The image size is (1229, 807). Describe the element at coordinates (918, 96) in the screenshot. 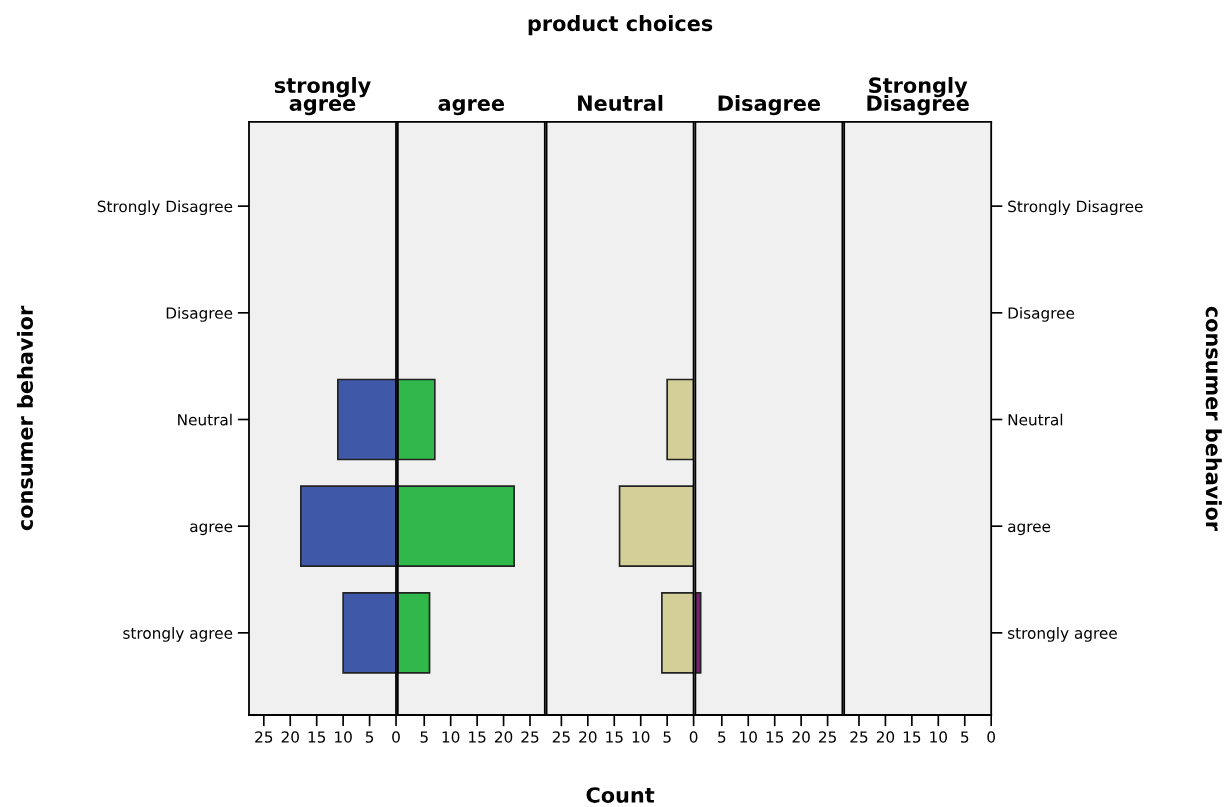

I see `chart-title: Strongly Disagree` at that location.